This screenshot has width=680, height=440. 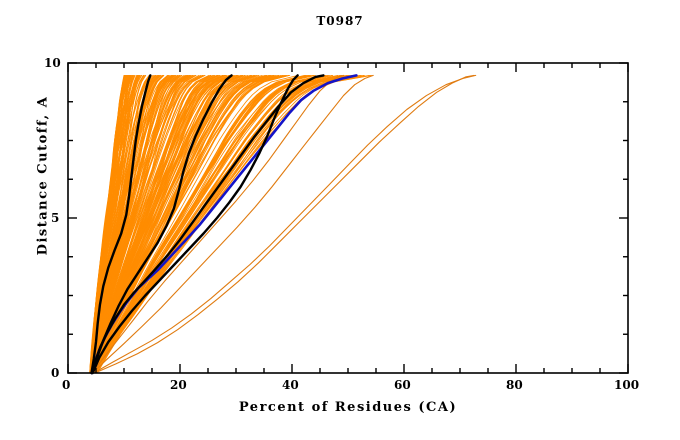 I want to click on x-tick-label-80: 80, so click(x=514, y=385).